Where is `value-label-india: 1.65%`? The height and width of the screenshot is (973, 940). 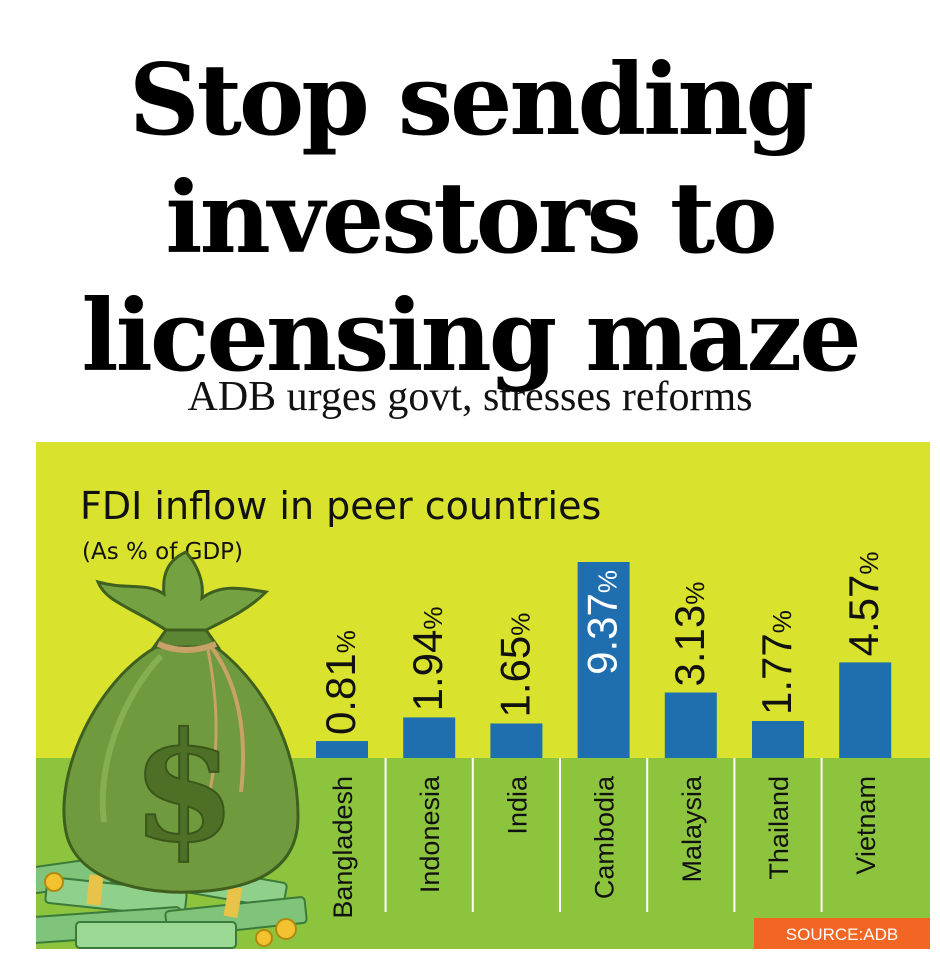
value-label-india: 1.65% is located at coordinates (514, 665).